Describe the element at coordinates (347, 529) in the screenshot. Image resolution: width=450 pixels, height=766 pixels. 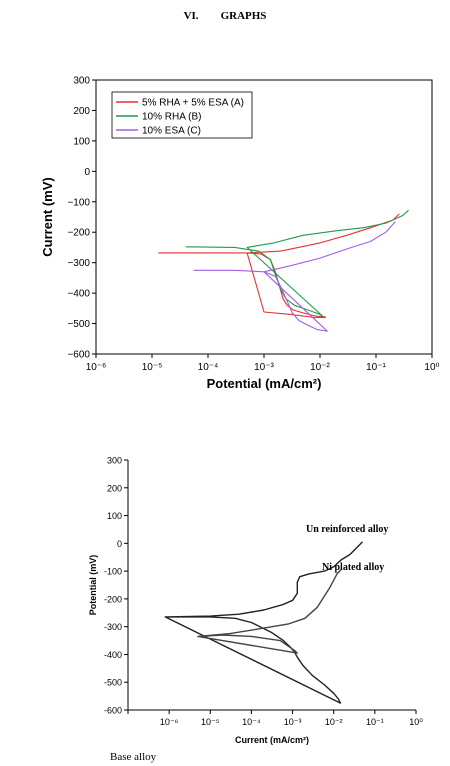
I see `annotation-unreinforced: Un reinforced alloy` at that location.